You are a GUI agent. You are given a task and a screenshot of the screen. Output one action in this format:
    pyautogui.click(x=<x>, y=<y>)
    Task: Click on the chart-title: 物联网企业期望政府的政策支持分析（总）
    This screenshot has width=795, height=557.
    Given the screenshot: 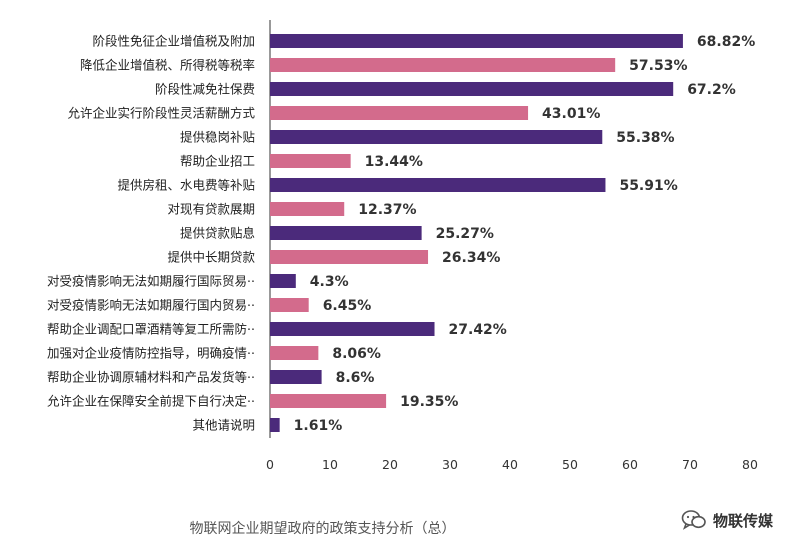 What is the action you would take?
    pyautogui.click(x=322, y=529)
    